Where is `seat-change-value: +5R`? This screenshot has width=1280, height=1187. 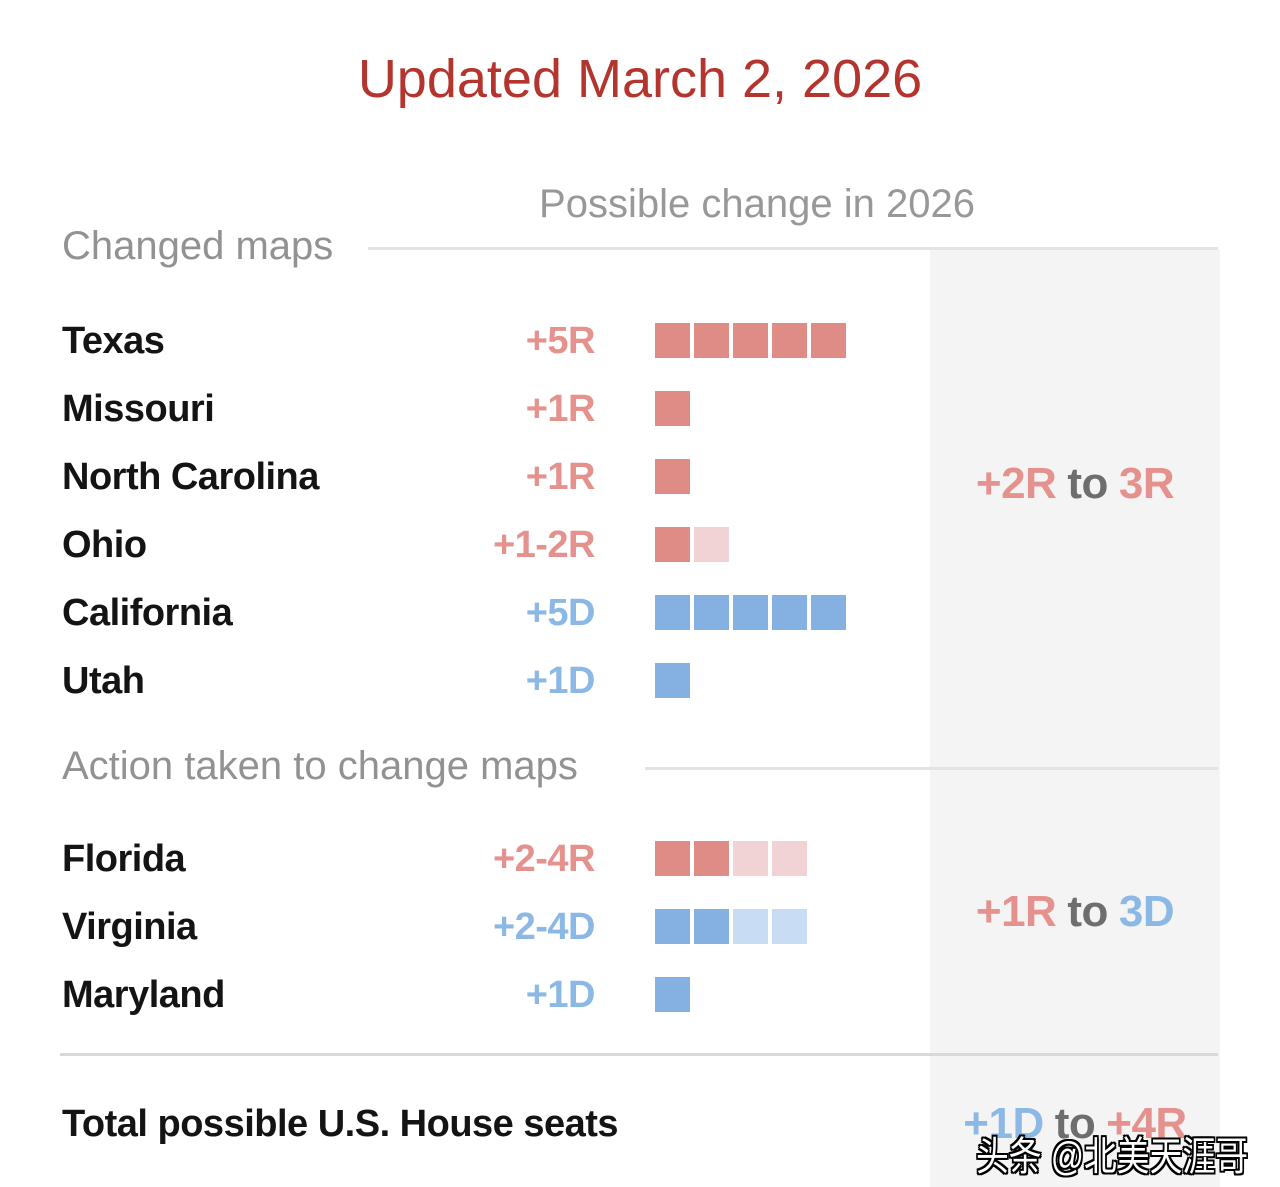 seat-change-value: +5R is located at coordinates (560, 341).